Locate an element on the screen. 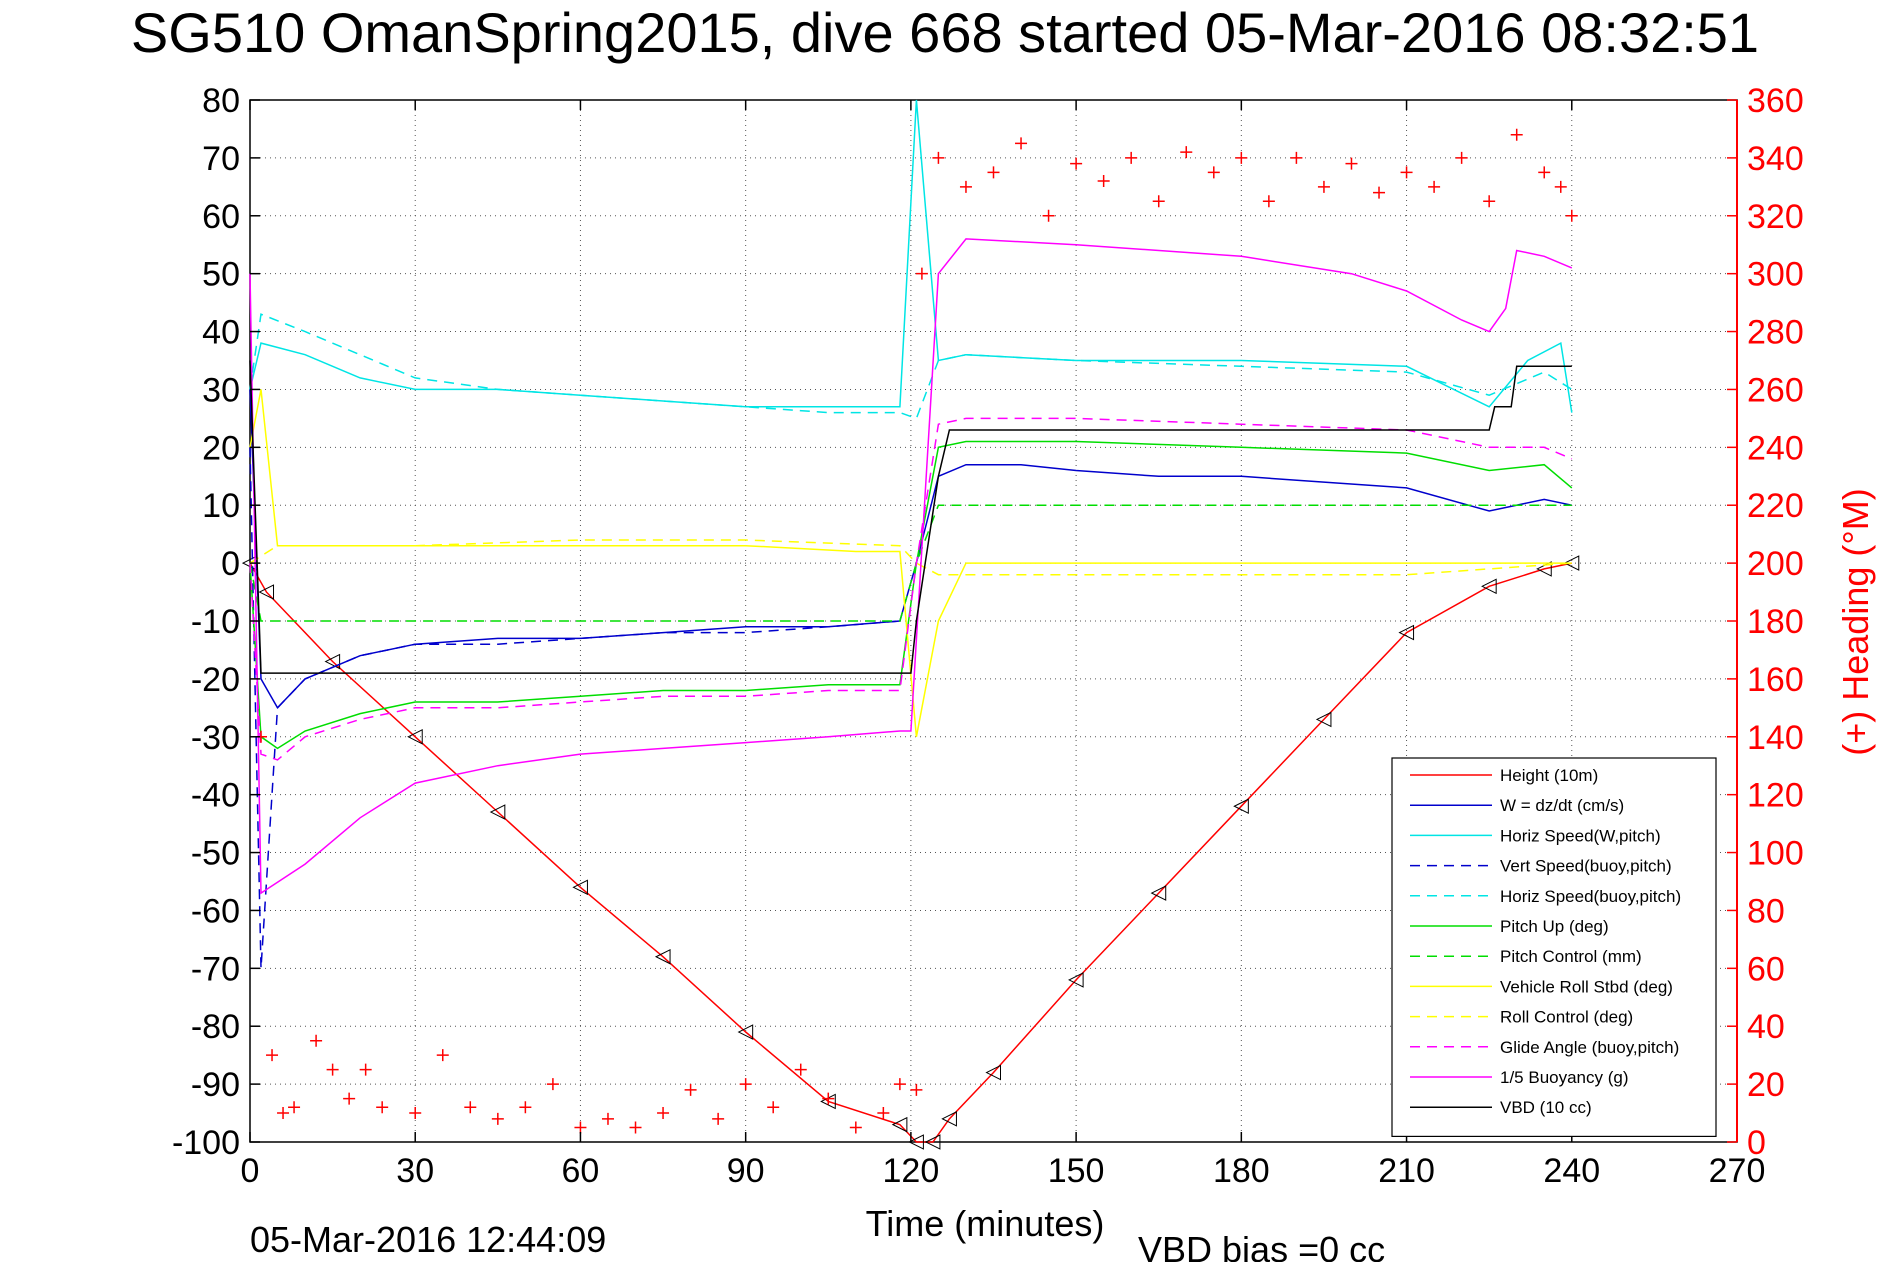 The width and height of the screenshot is (1891, 1262). y2-tick-label: 100 is located at coordinates (1775, 854).